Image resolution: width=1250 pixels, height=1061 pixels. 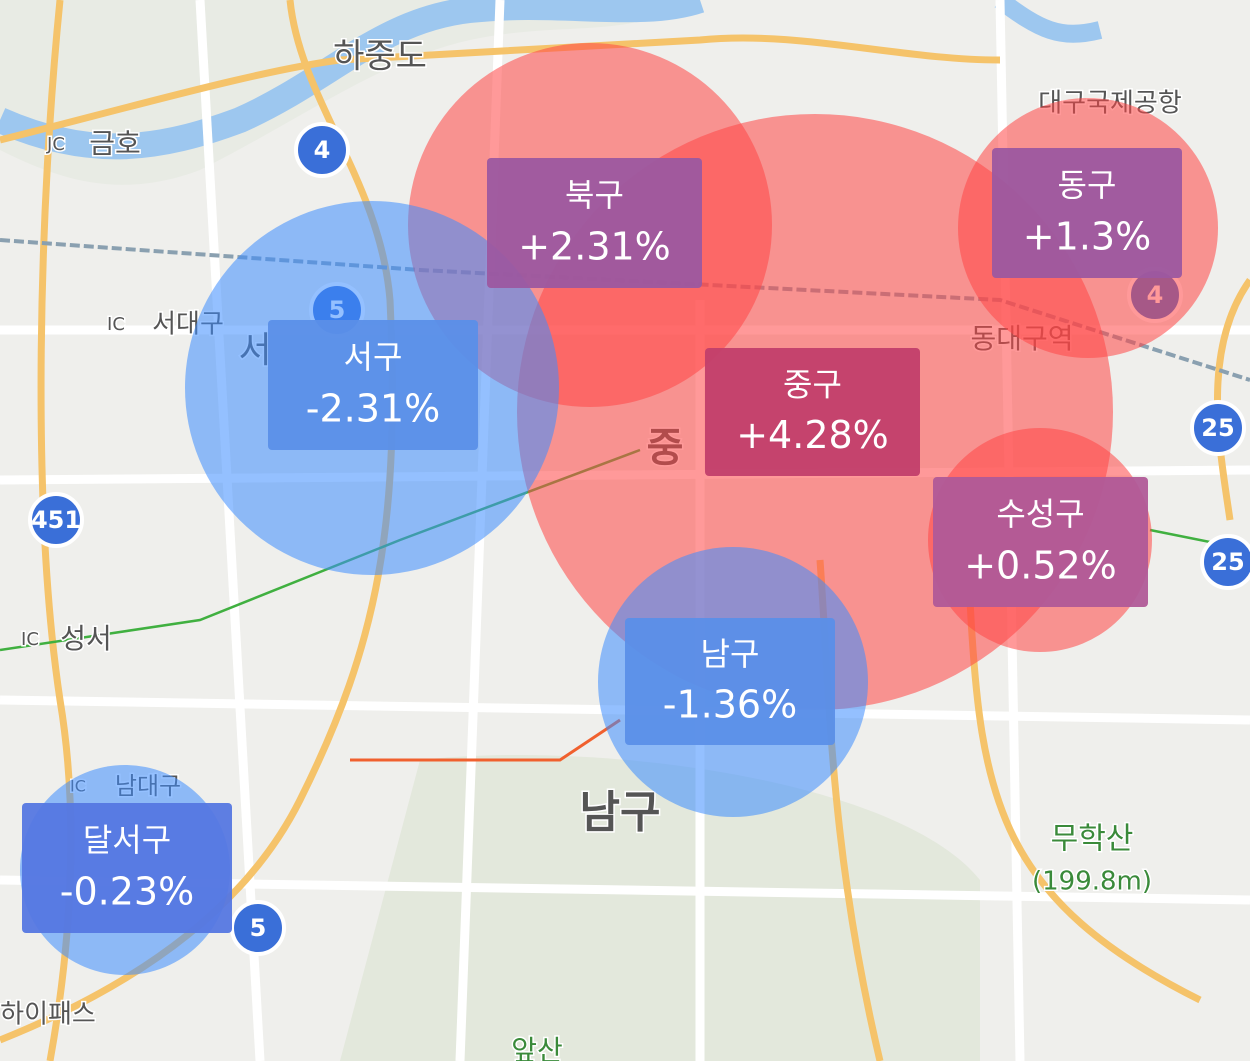 What do you see at coordinates (115, 143) in the screenshot?
I see `map-label: 금호` at bounding box center [115, 143].